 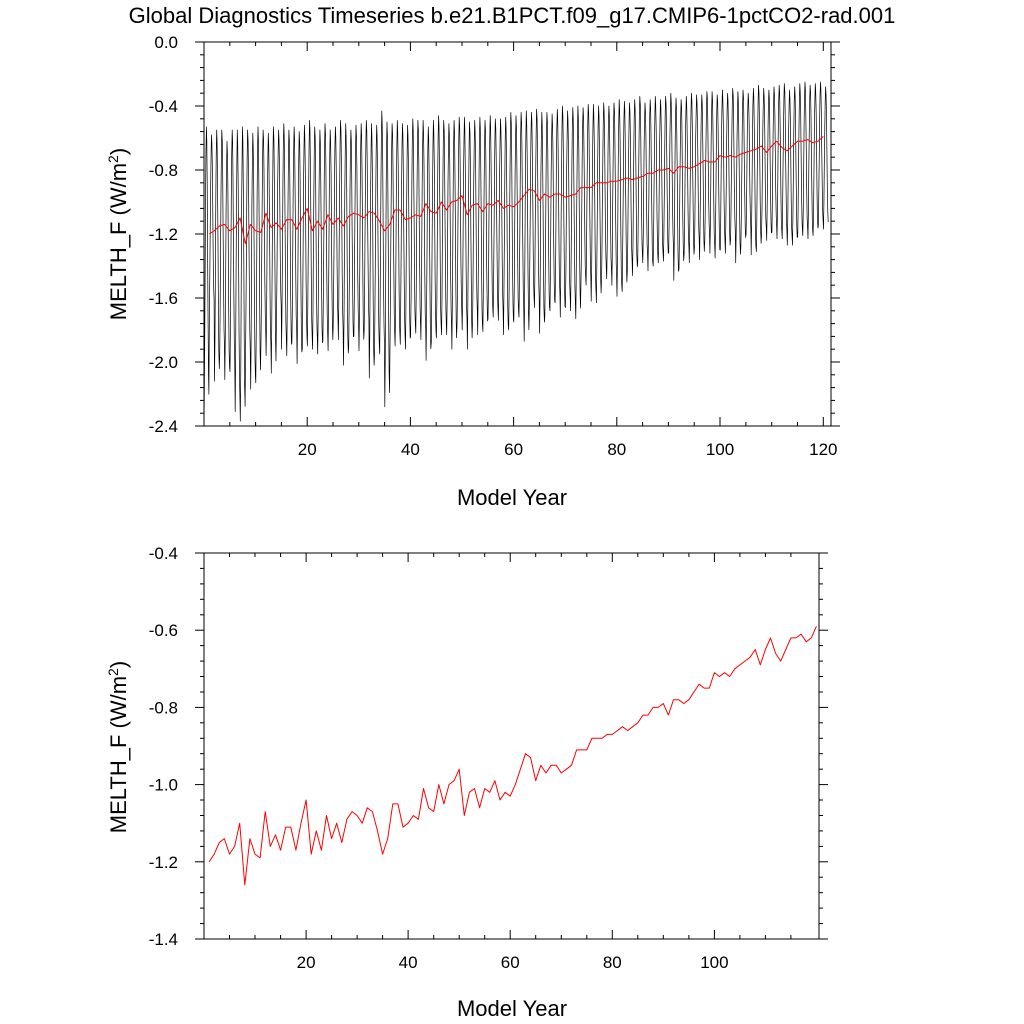 What do you see at coordinates (163, 234) in the screenshot?
I see `y-tick-label-0: -1.2` at bounding box center [163, 234].